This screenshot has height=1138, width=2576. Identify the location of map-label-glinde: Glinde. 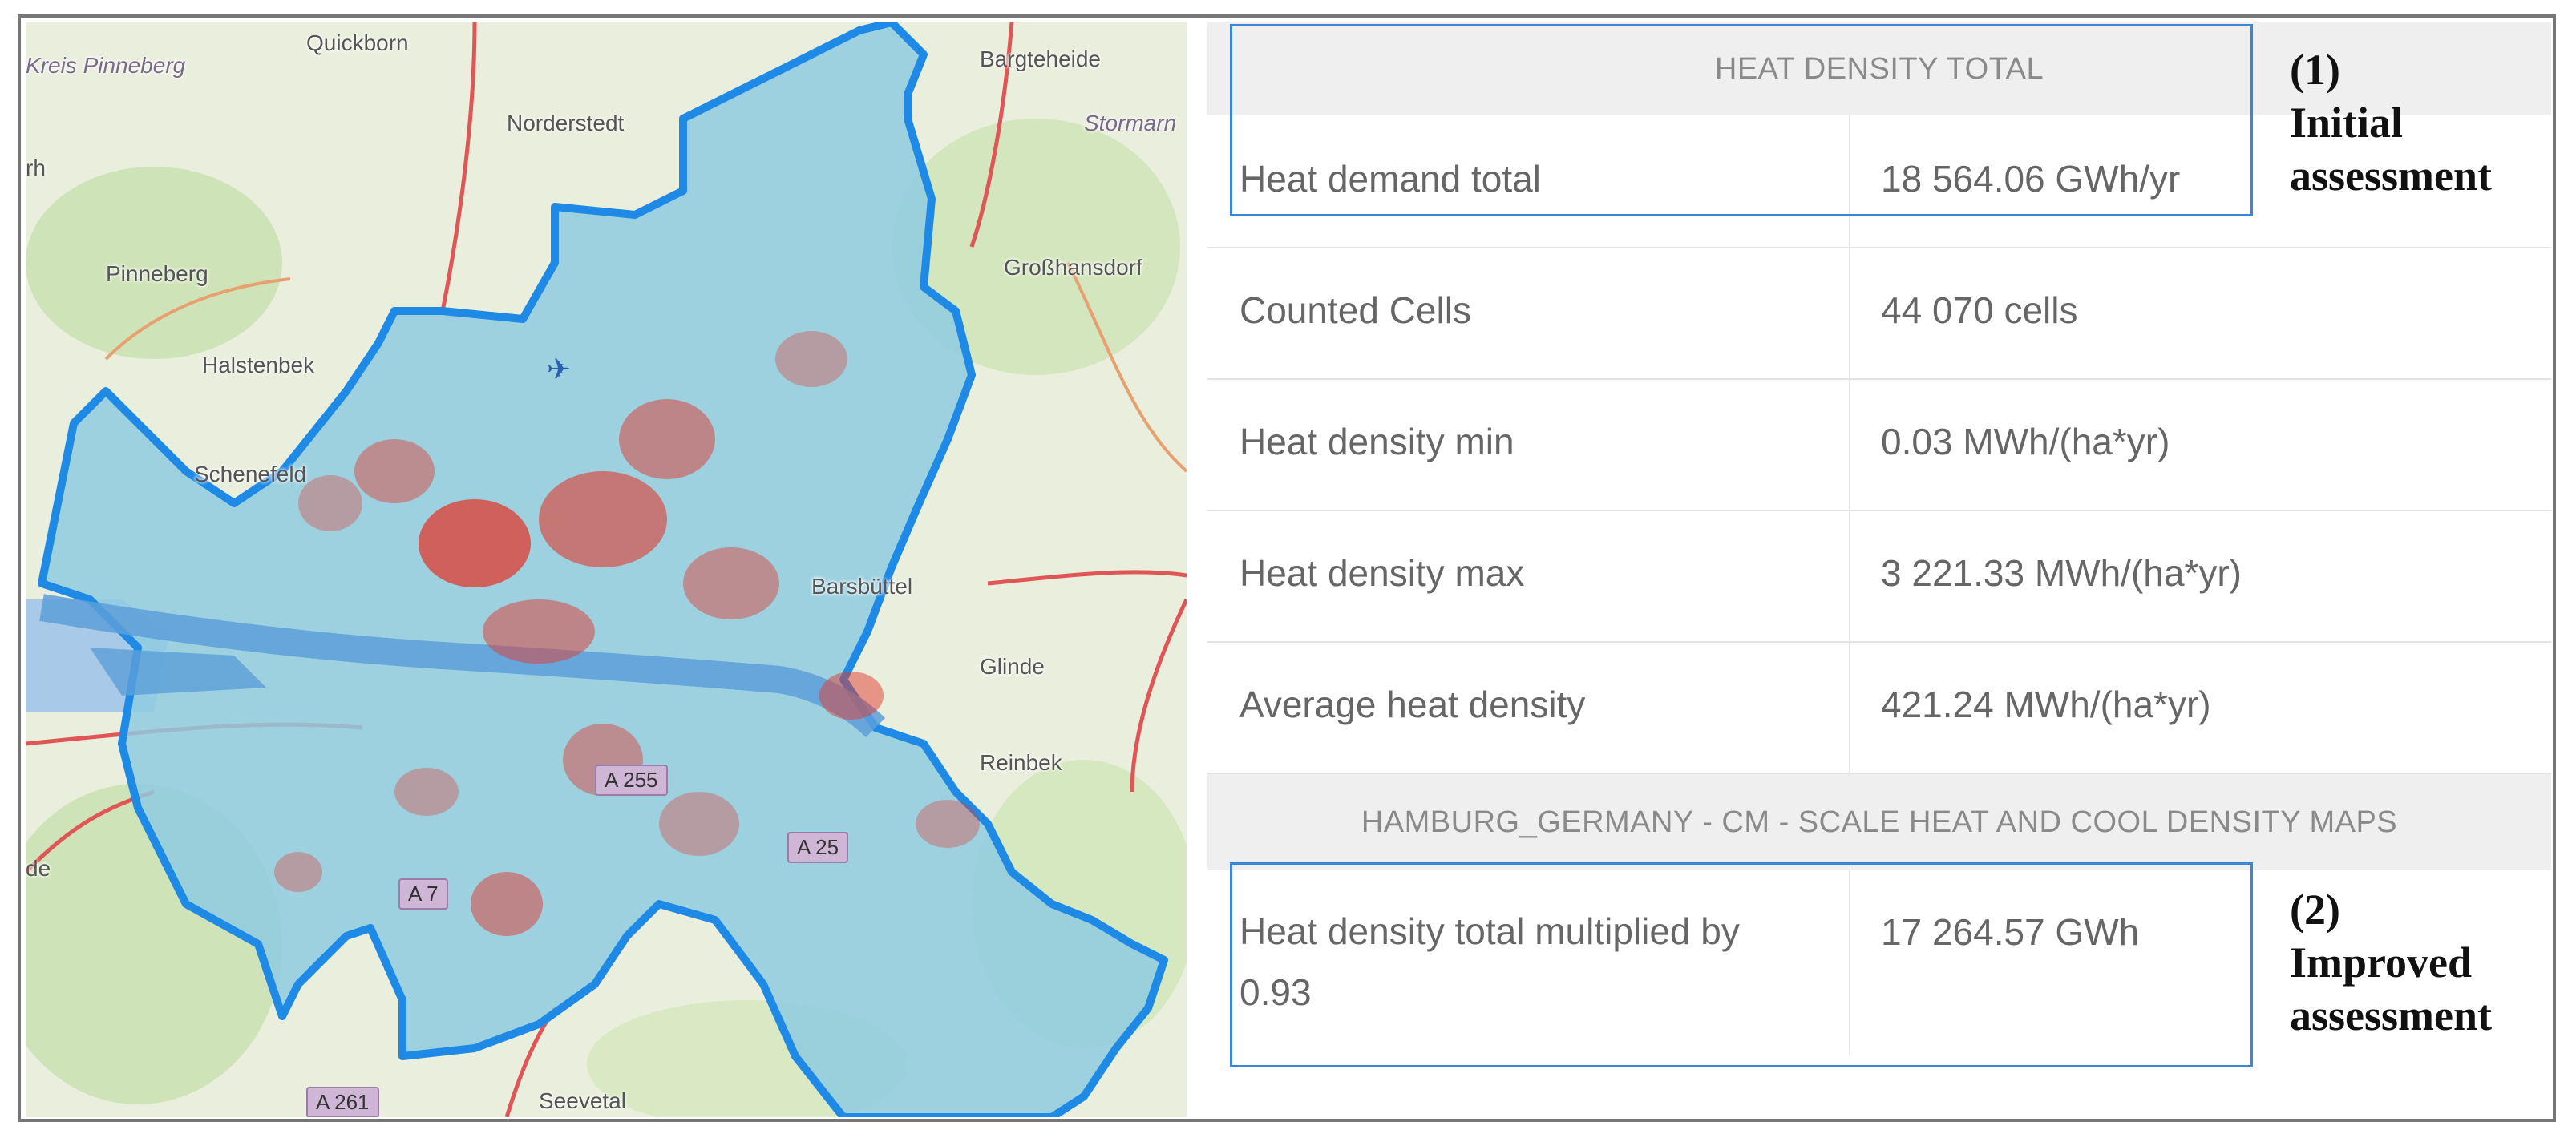
(1012, 667).